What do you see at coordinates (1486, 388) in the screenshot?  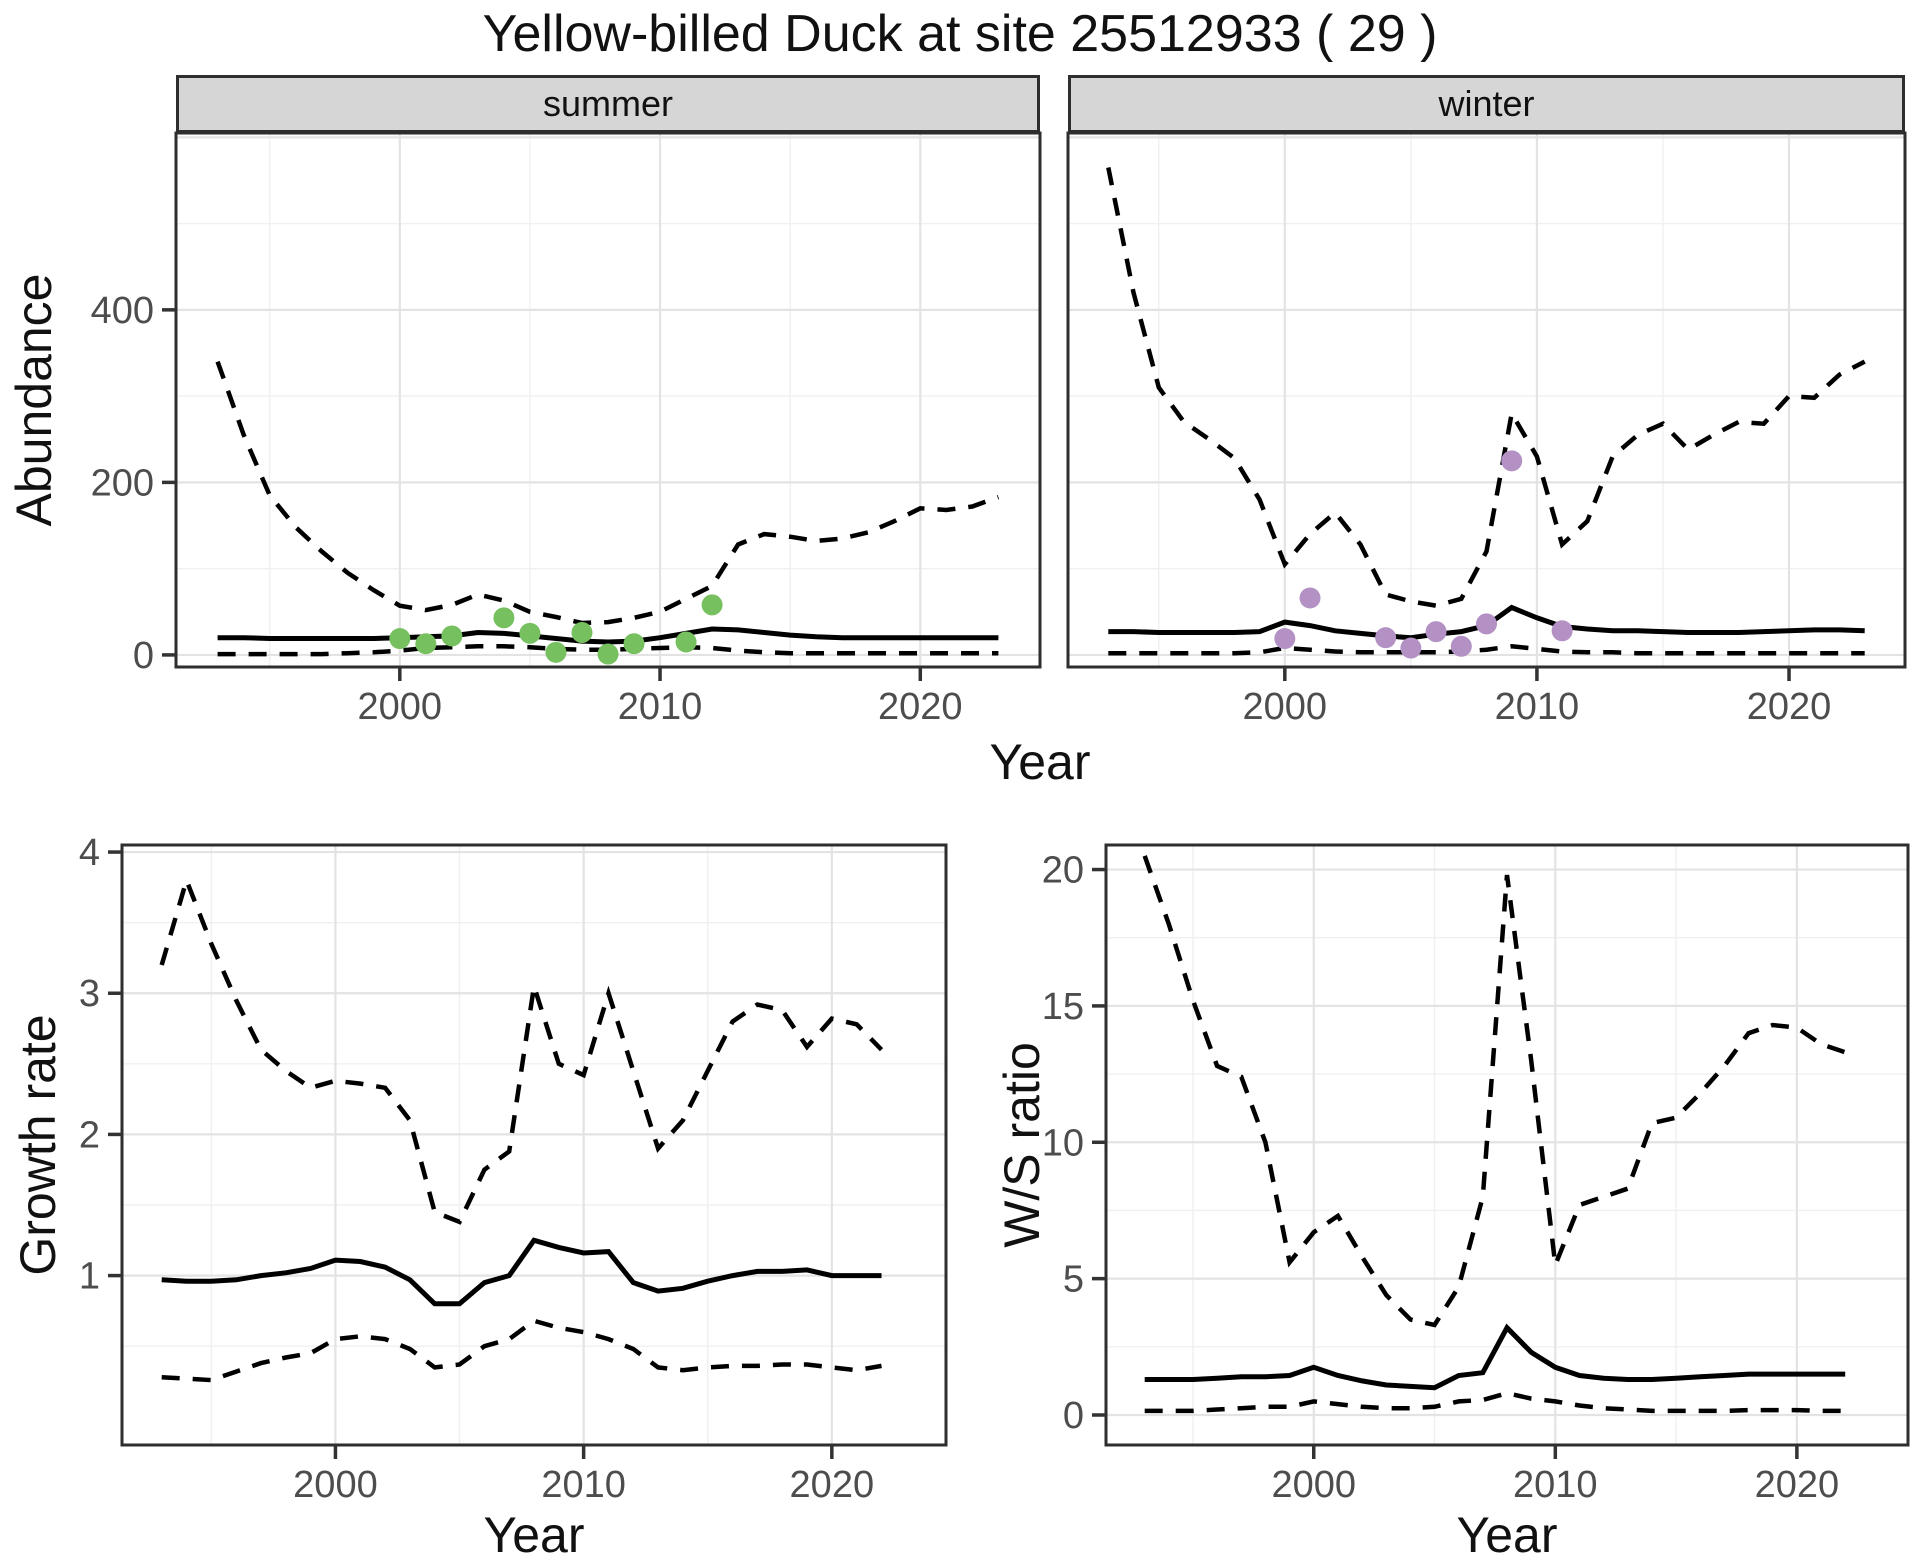 I see `abundance_winter-upper-95-ci-line` at bounding box center [1486, 388].